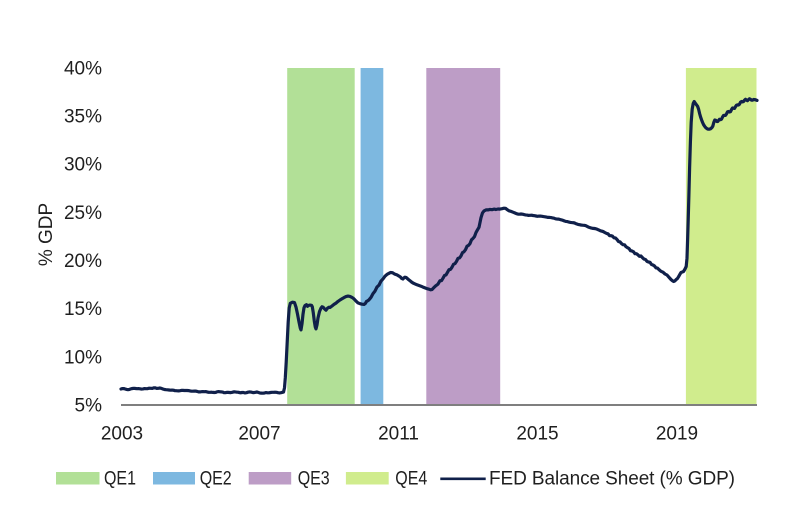 The width and height of the screenshot is (800, 525). I want to click on svg-text: 2011, so click(398, 433).